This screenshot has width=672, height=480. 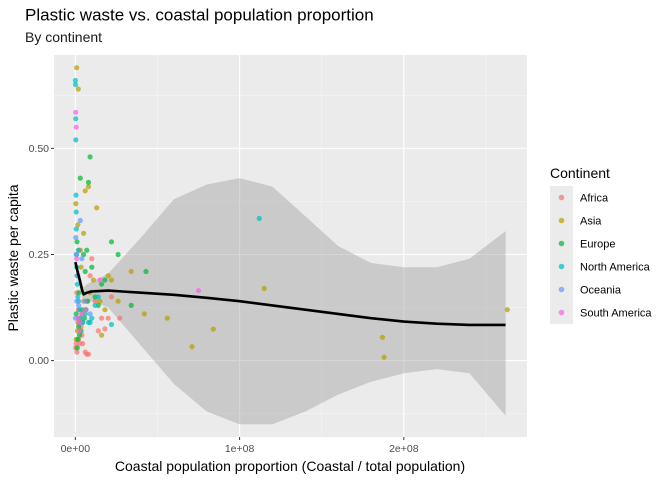 I want to click on y-axis: 0.00 0.25 0.50, so click(x=41, y=255).